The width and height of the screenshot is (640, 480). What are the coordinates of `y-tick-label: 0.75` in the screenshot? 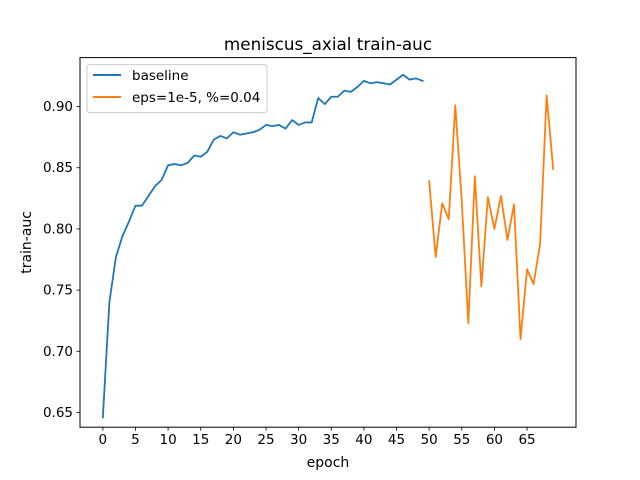 It's located at (58, 291).